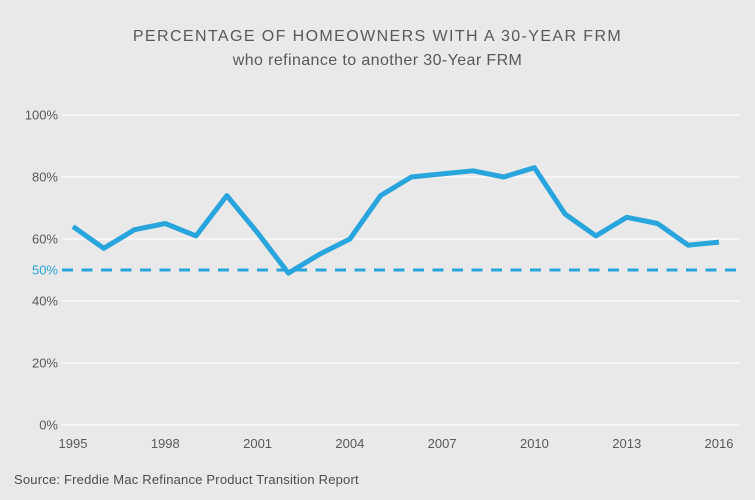 The image size is (755, 500). I want to click on x-axis-tick-label: 2013, so click(626, 443).